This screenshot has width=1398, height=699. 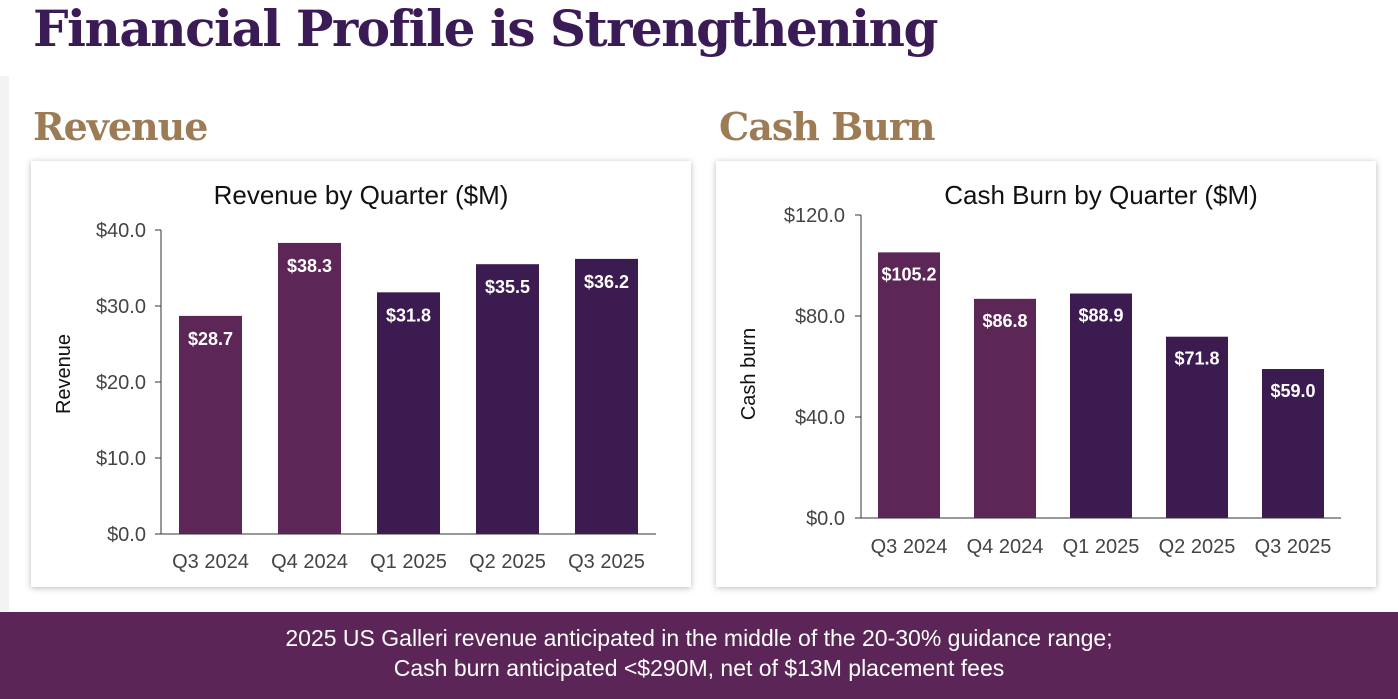 What do you see at coordinates (361, 195) in the screenshot?
I see `chart-title: Revenue by Quarter ($M)` at bounding box center [361, 195].